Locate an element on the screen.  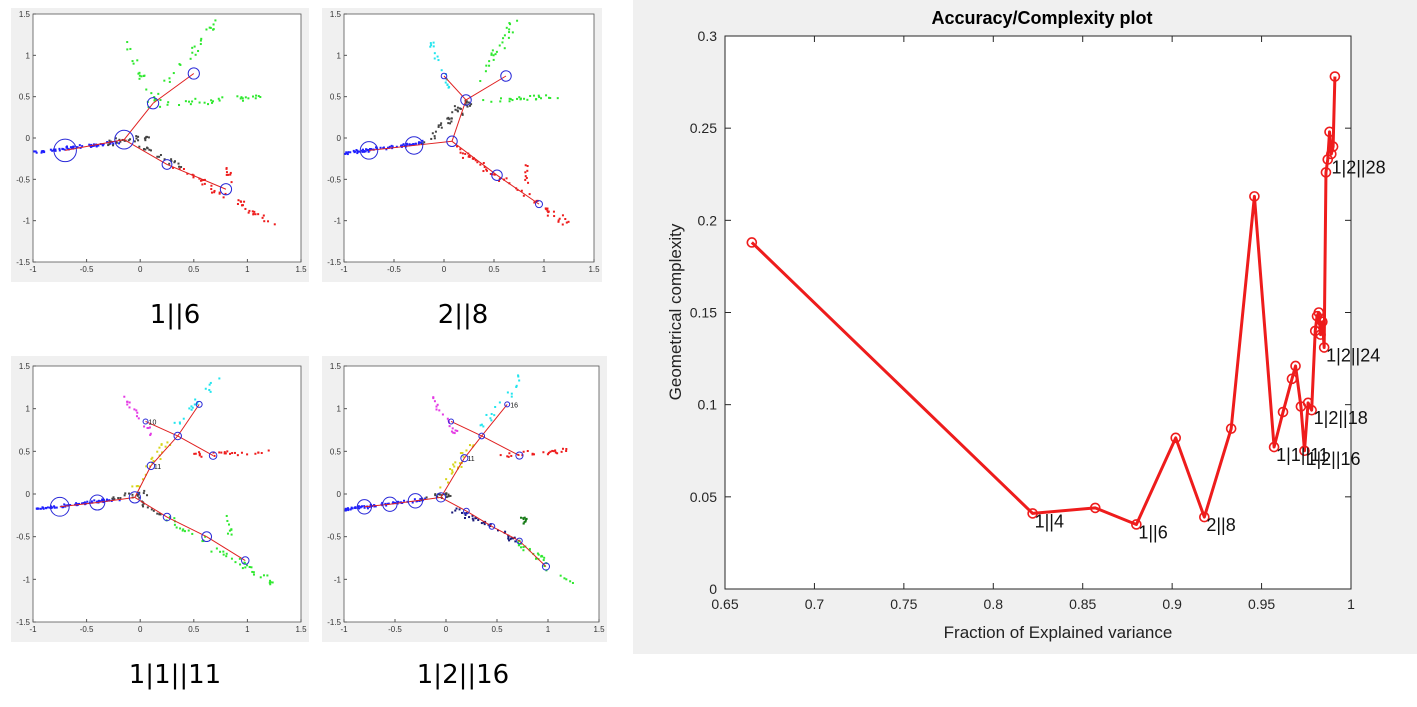
caption-3: 1|1||11 is located at coordinates (175, 675).